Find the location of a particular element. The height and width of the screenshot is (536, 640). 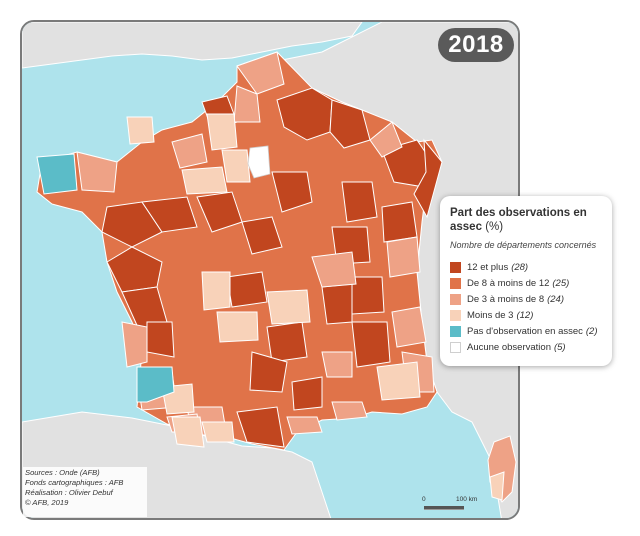

legend-item-label: Pas d'observation en assec is located at coordinates (525, 331).